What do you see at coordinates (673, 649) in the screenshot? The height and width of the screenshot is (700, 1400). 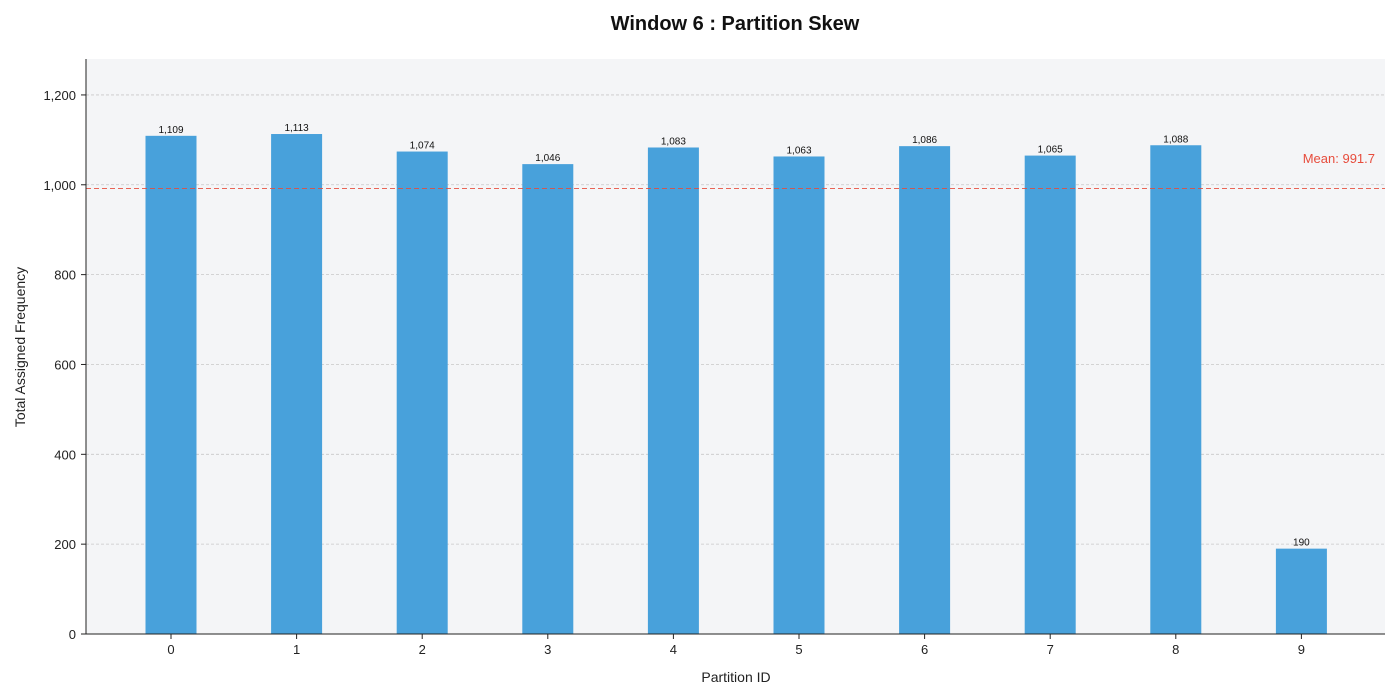 I see `x-tick-label: 4` at bounding box center [673, 649].